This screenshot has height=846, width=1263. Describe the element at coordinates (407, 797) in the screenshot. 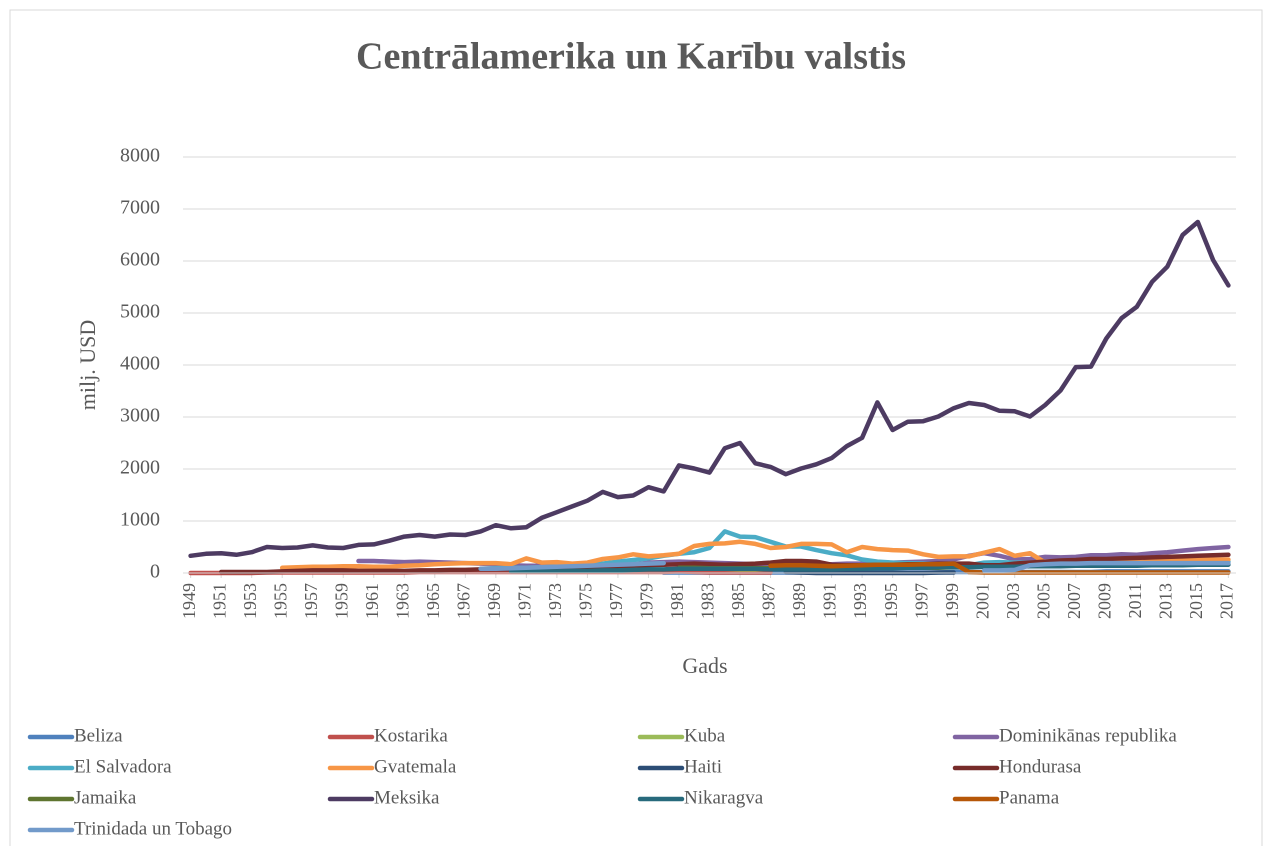

I see `legend-label: Meksika` at that location.